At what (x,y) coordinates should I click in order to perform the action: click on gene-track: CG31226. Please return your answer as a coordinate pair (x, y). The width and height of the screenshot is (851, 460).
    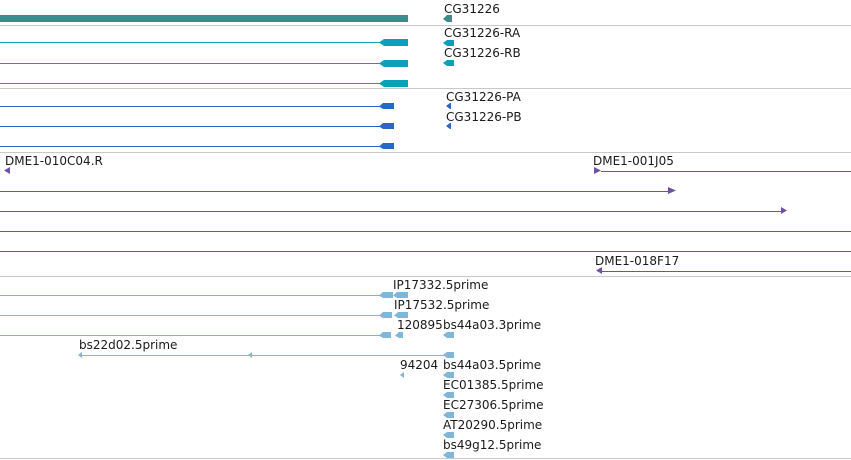
    Looking at the image, I should click on (425, 12).